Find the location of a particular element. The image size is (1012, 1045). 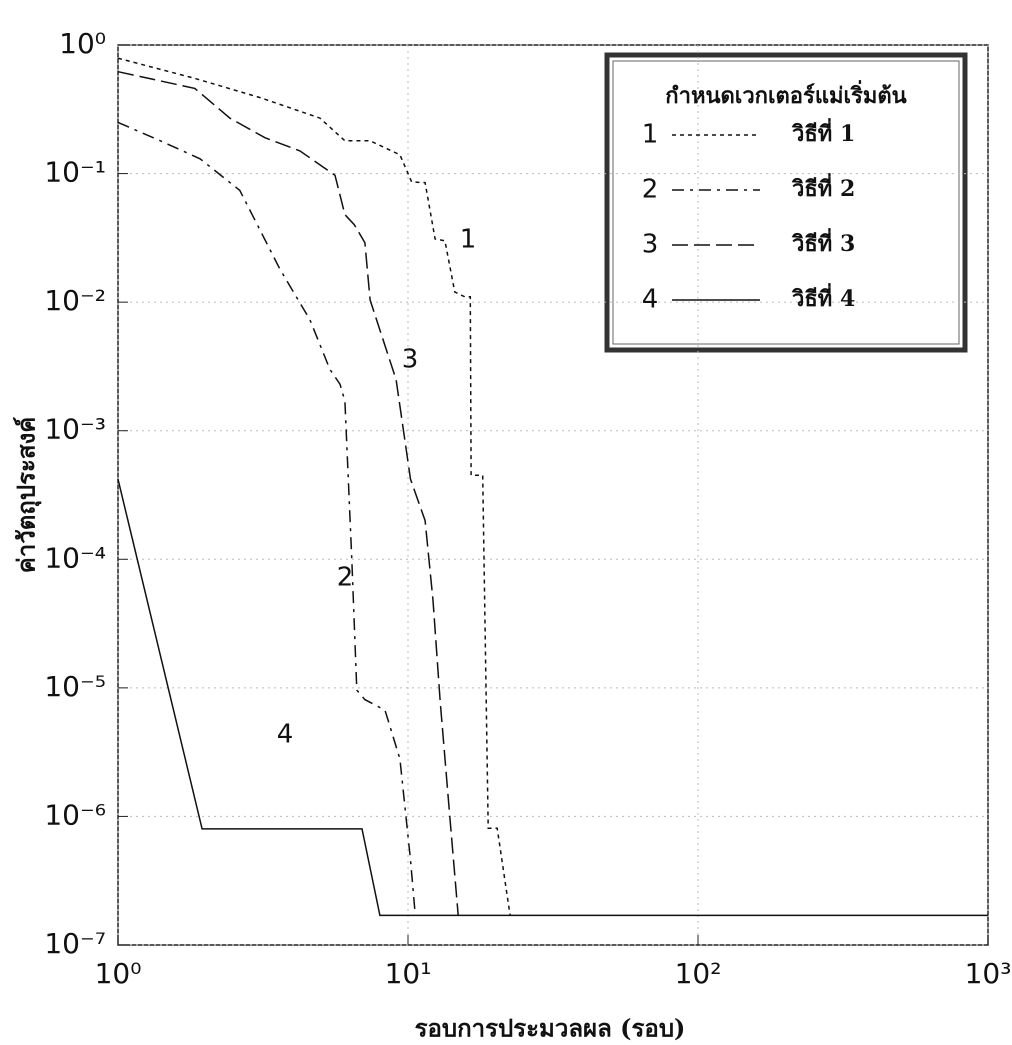

line-annotation: 3 is located at coordinates (410, 360).